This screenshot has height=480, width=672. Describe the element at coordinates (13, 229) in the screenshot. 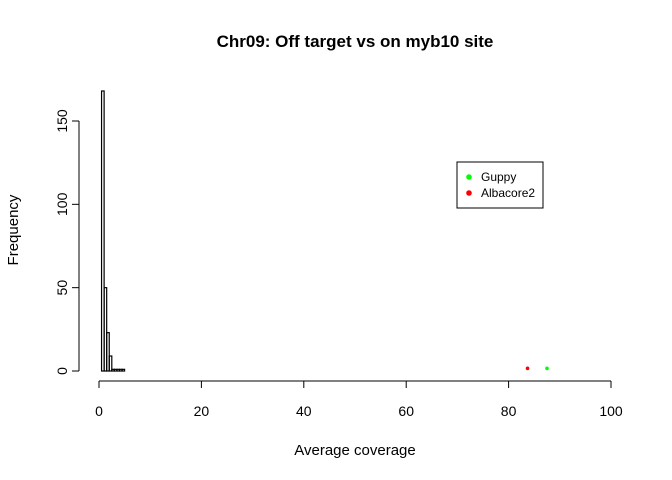

I see `y-axis-label: Frequency` at that location.